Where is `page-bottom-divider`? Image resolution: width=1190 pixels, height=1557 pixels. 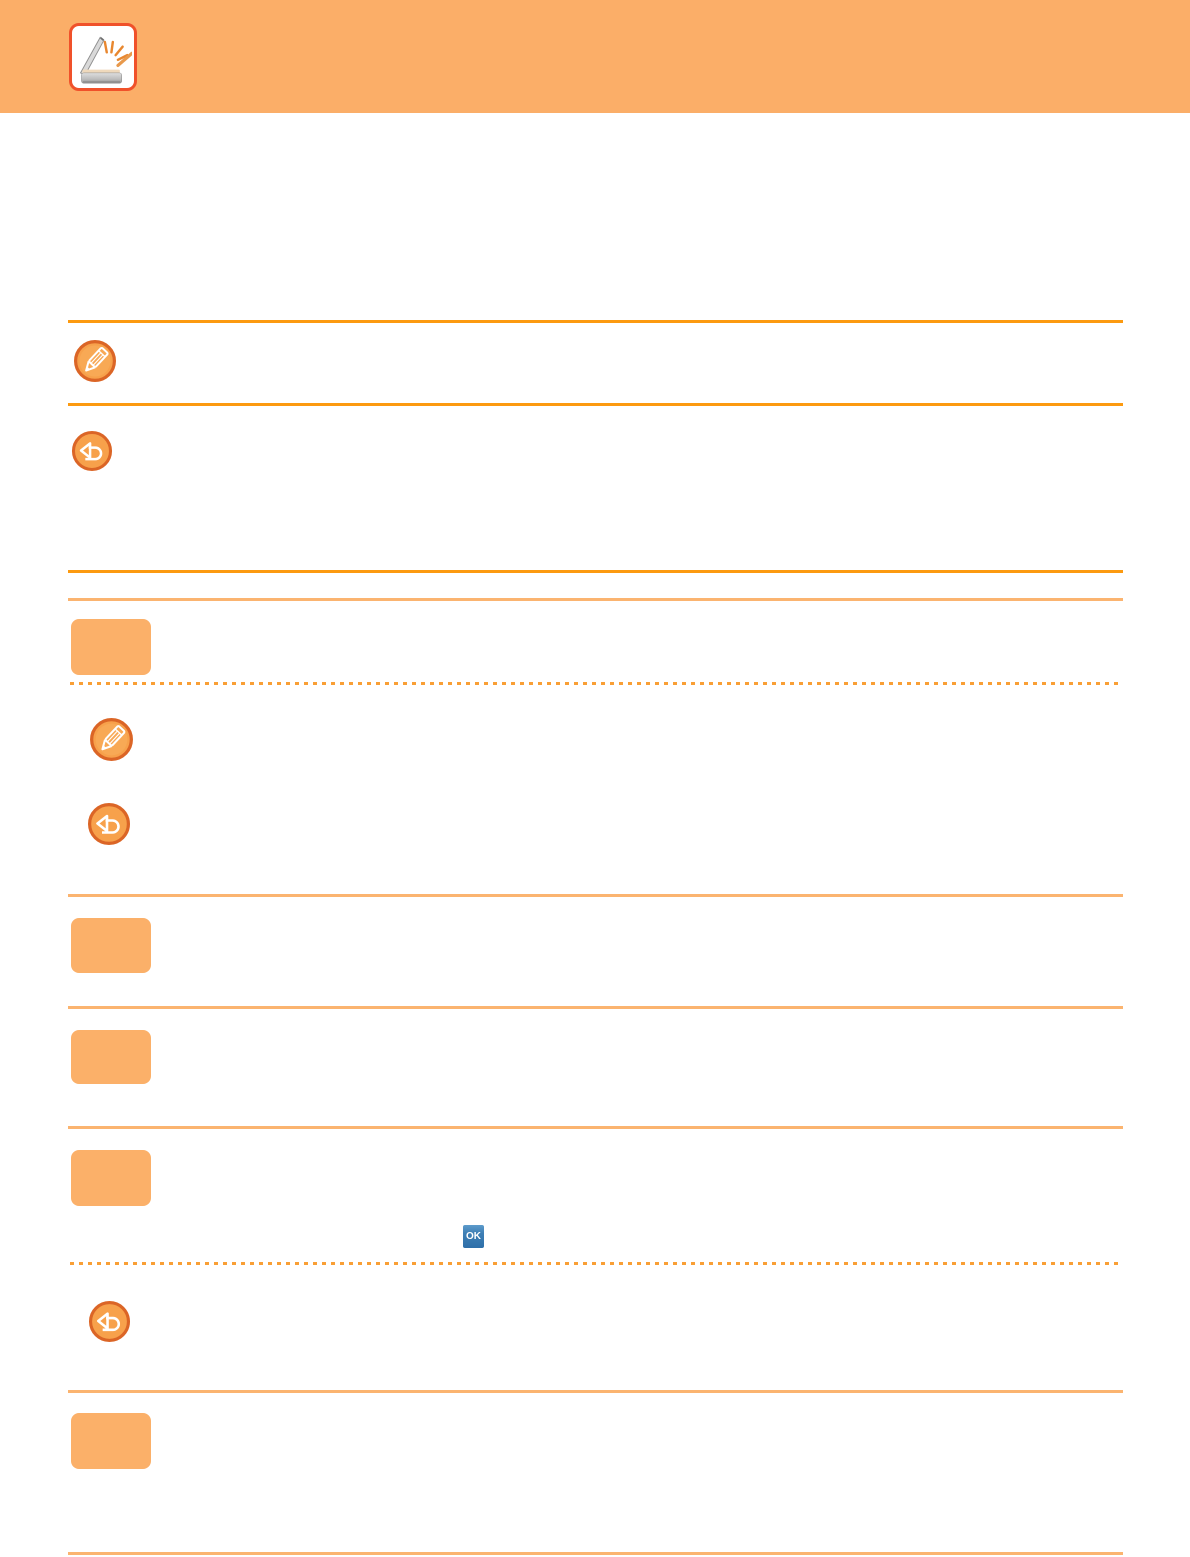 page-bottom-divider is located at coordinates (595, 1553).